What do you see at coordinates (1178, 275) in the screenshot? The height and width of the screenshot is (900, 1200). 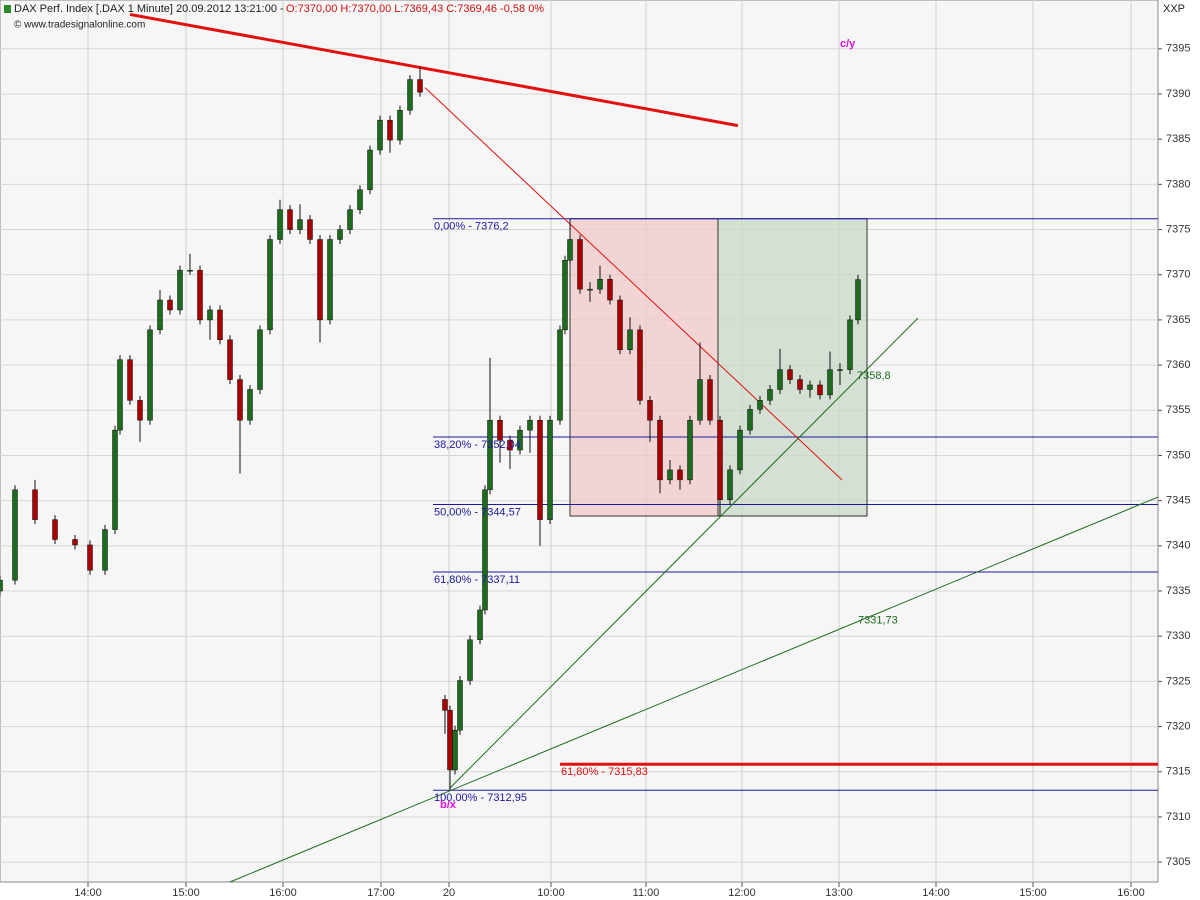 I see `y-tick-label: 7370` at bounding box center [1178, 275].